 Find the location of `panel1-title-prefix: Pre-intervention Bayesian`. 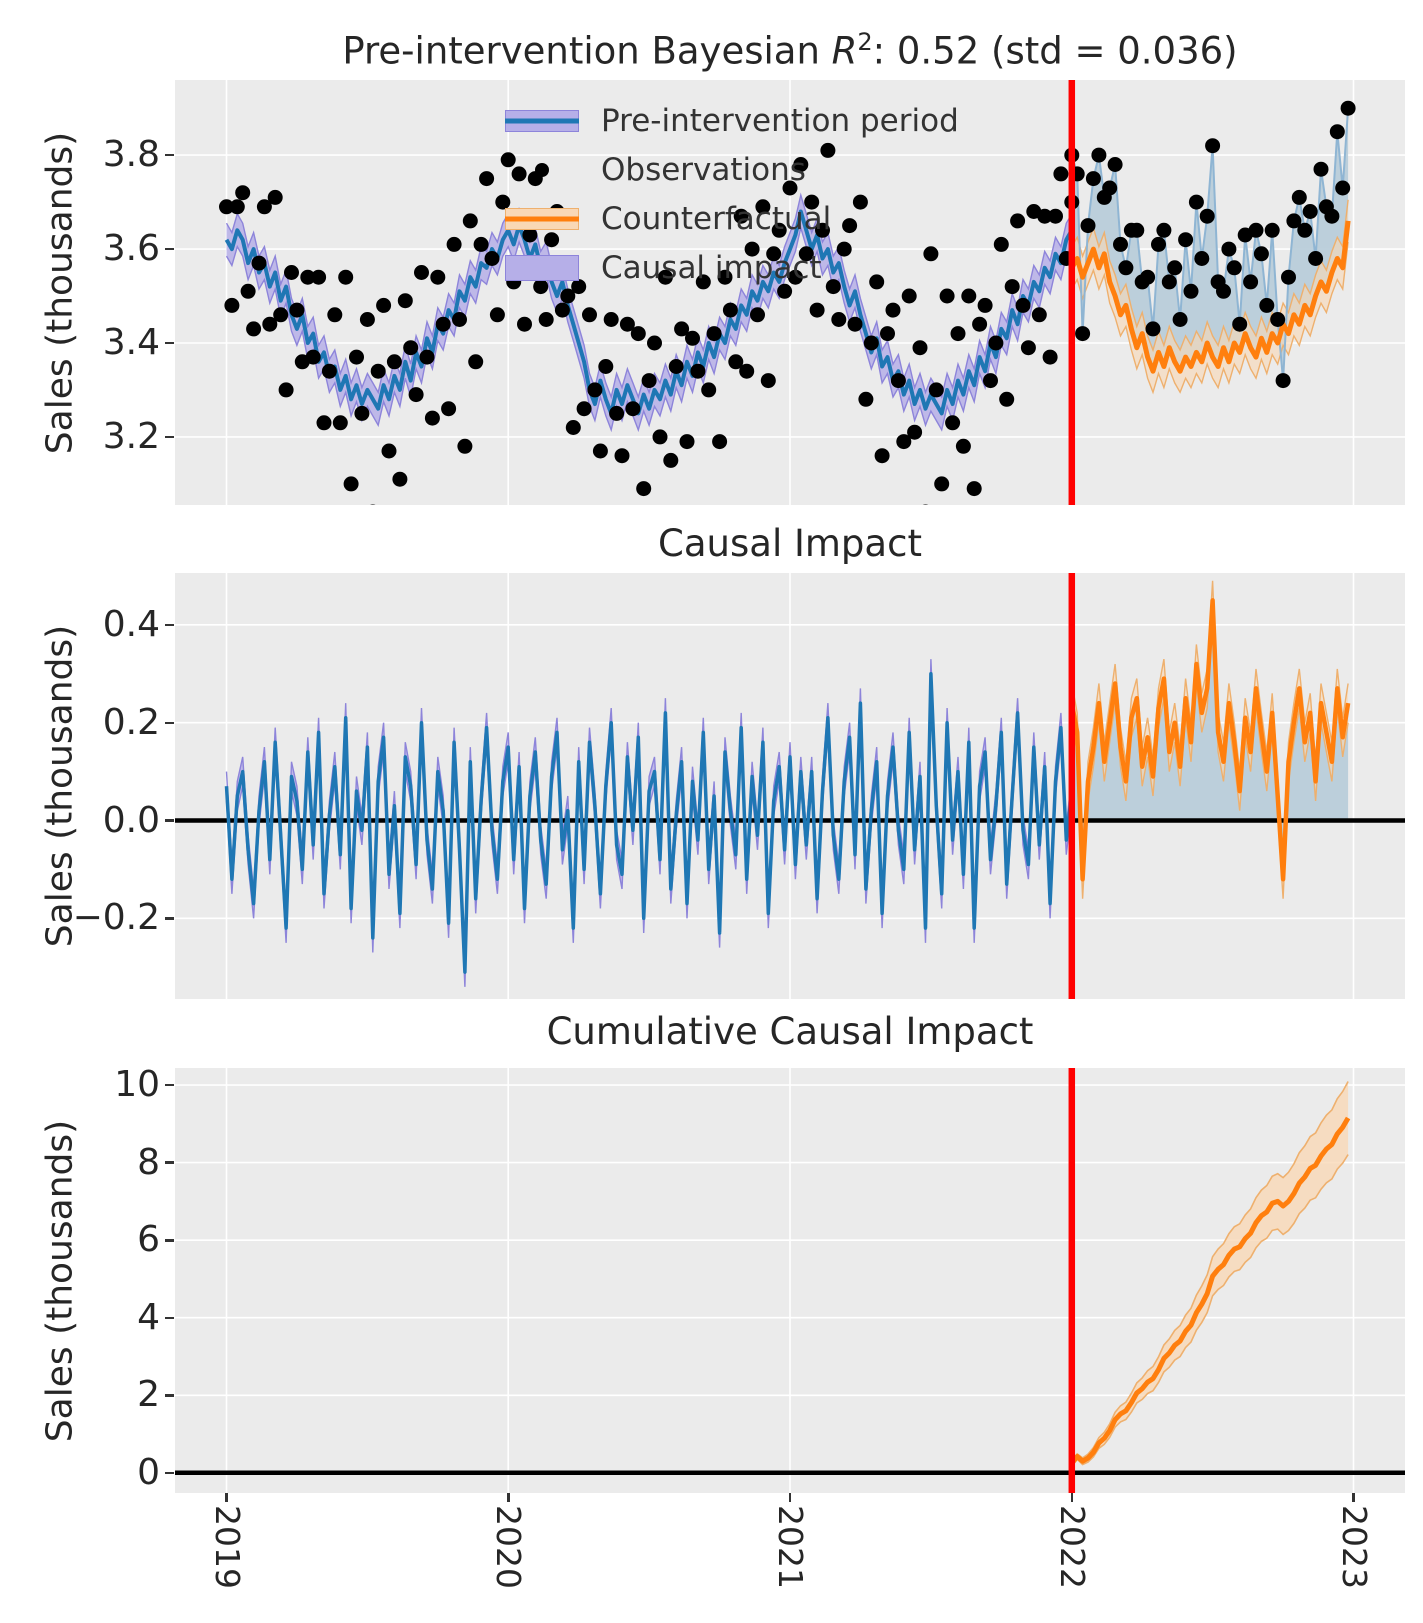

panel1-title-prefix: Pre-intervention Bayesian is located at coordinates (587, 51).